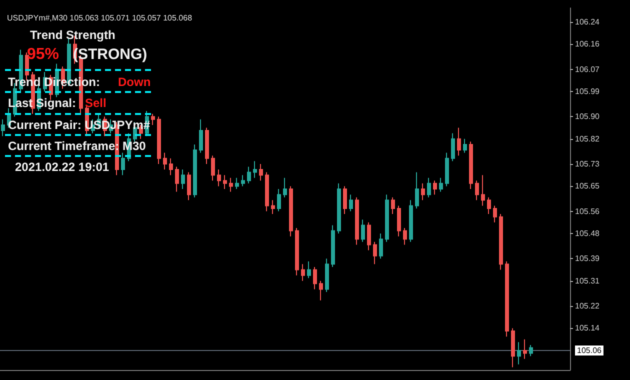 This screenshot has height=380, width=630. What do you see at coordinates (587, 139) in the screenshot?
I see `y-tick-label: 105.82` at bounding box center [587, 139].